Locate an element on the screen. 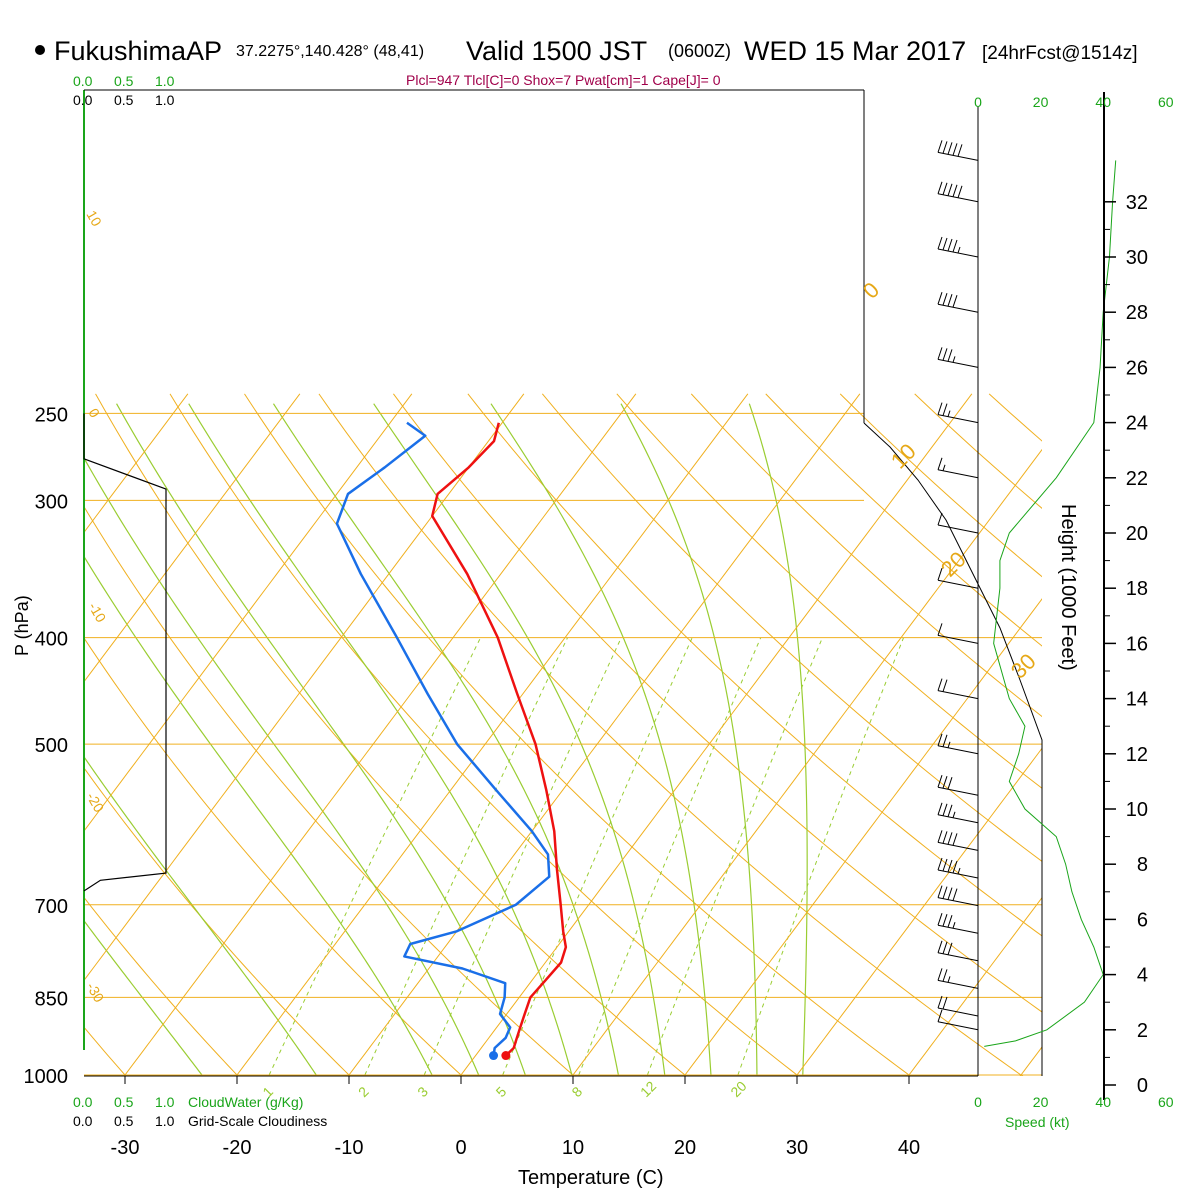 The width and height of the screenshot is (1200, 1200). mixing-ratio-label: 8 is located at coordinates (576, 1091).